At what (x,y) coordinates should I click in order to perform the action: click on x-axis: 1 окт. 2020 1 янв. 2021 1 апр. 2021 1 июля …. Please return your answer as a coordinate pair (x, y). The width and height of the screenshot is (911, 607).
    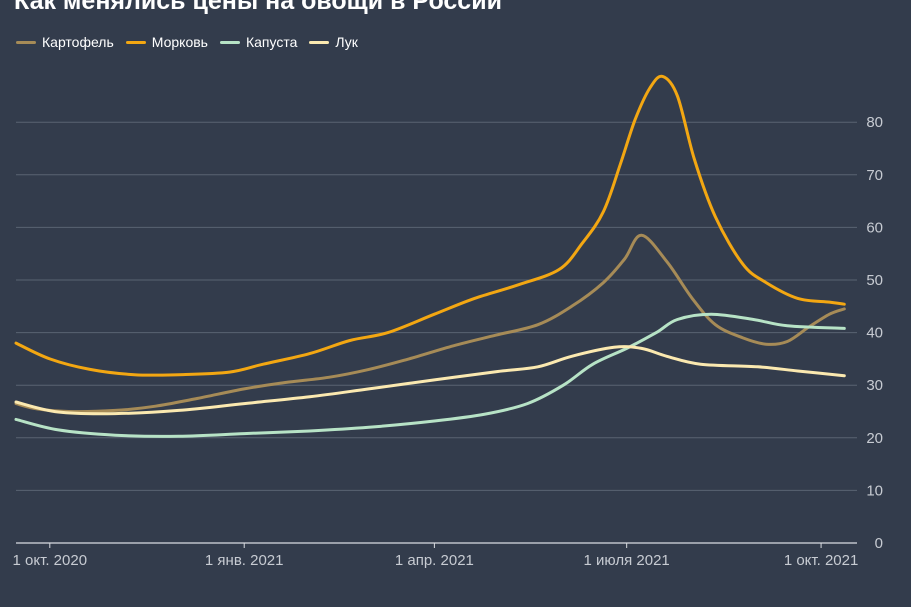
    Looking at the image, I should click on (436, 555).